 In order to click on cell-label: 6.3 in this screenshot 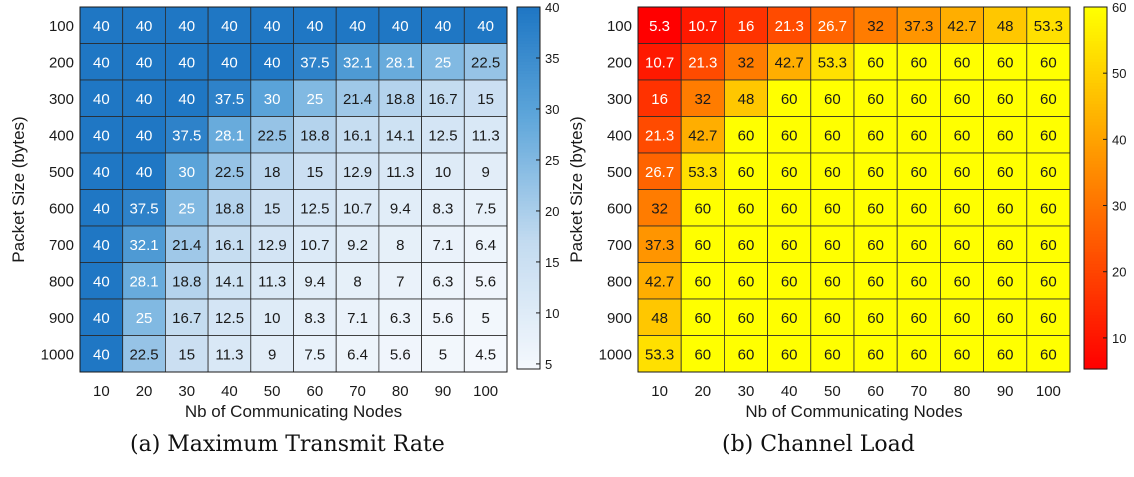, I will do `click(400, 318)`.